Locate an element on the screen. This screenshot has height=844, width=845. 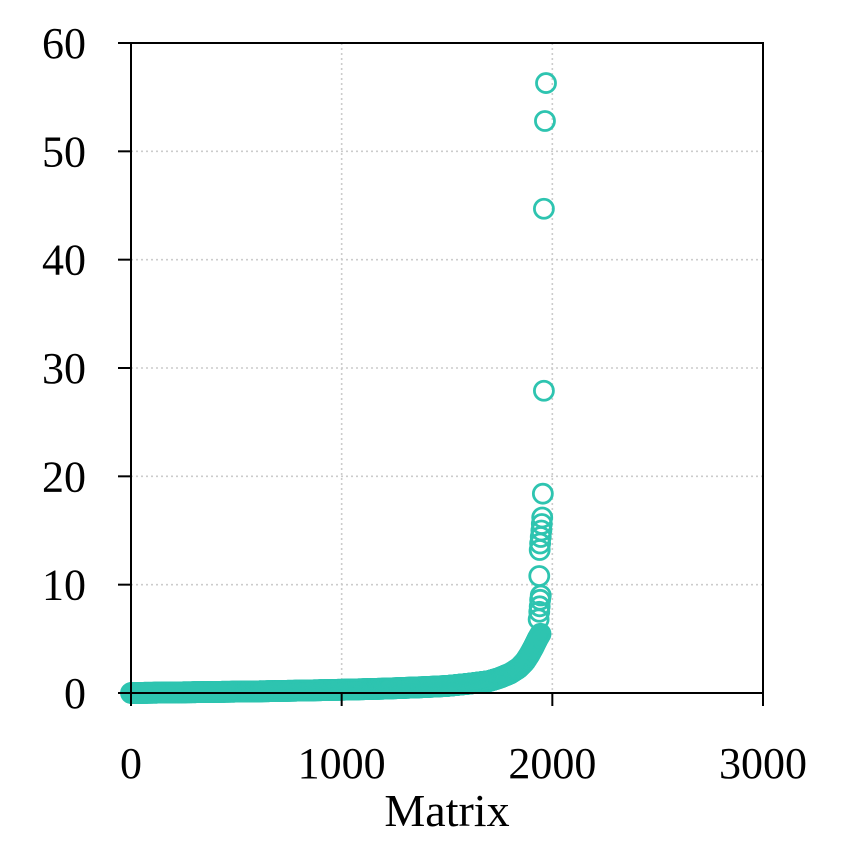
x-tick-label: 0 is located at coordinates (131, 763).